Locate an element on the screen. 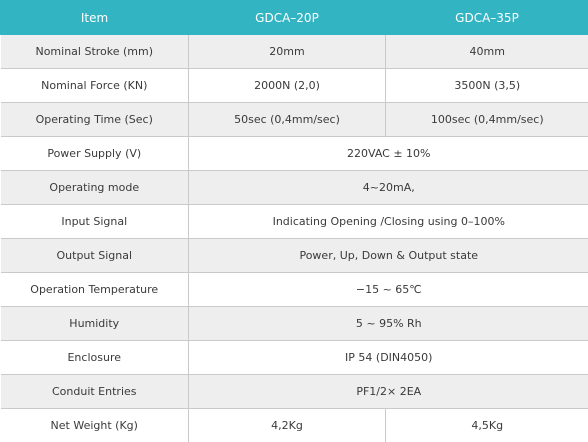 This screenshot has height=442, width=588. row-label: Operating Time (Sec) is located at coordinates (94, 119).